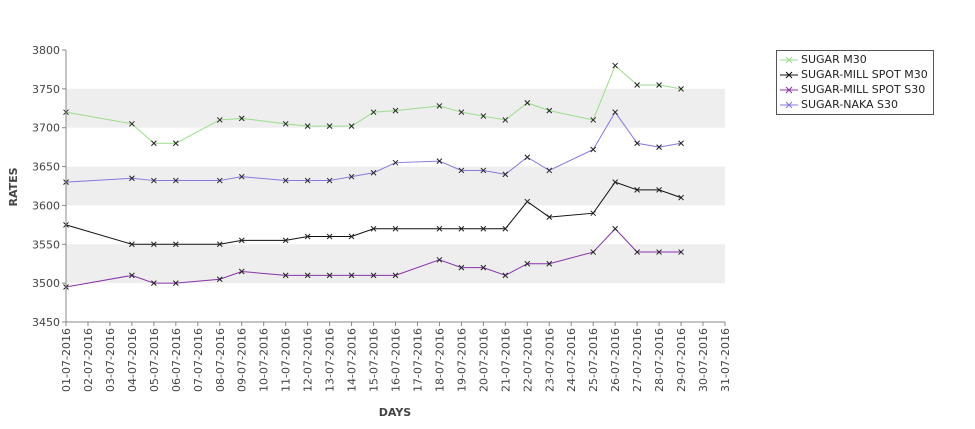  I want to click on x-tick-label: 10-07-2016, so click(264, 360).